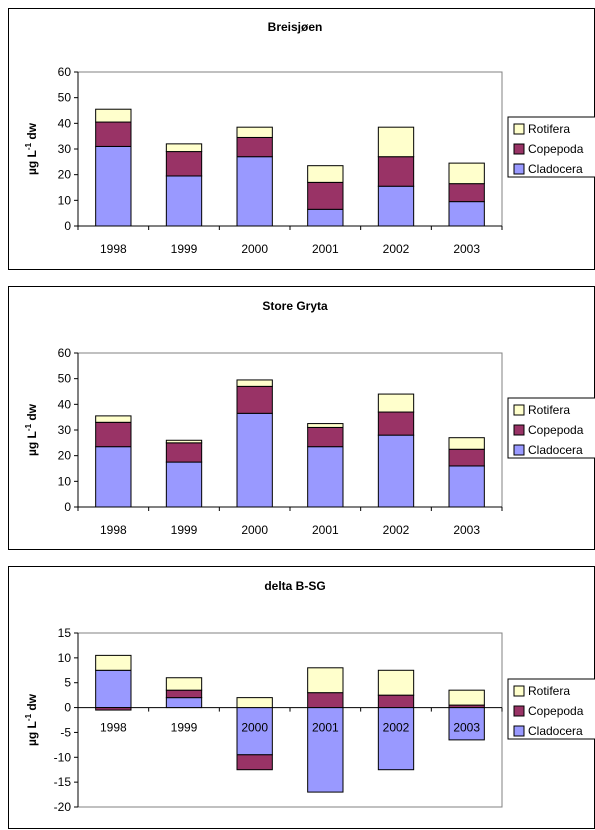  I want to click on y-axis-label-main: µg L, so click(32, 162).